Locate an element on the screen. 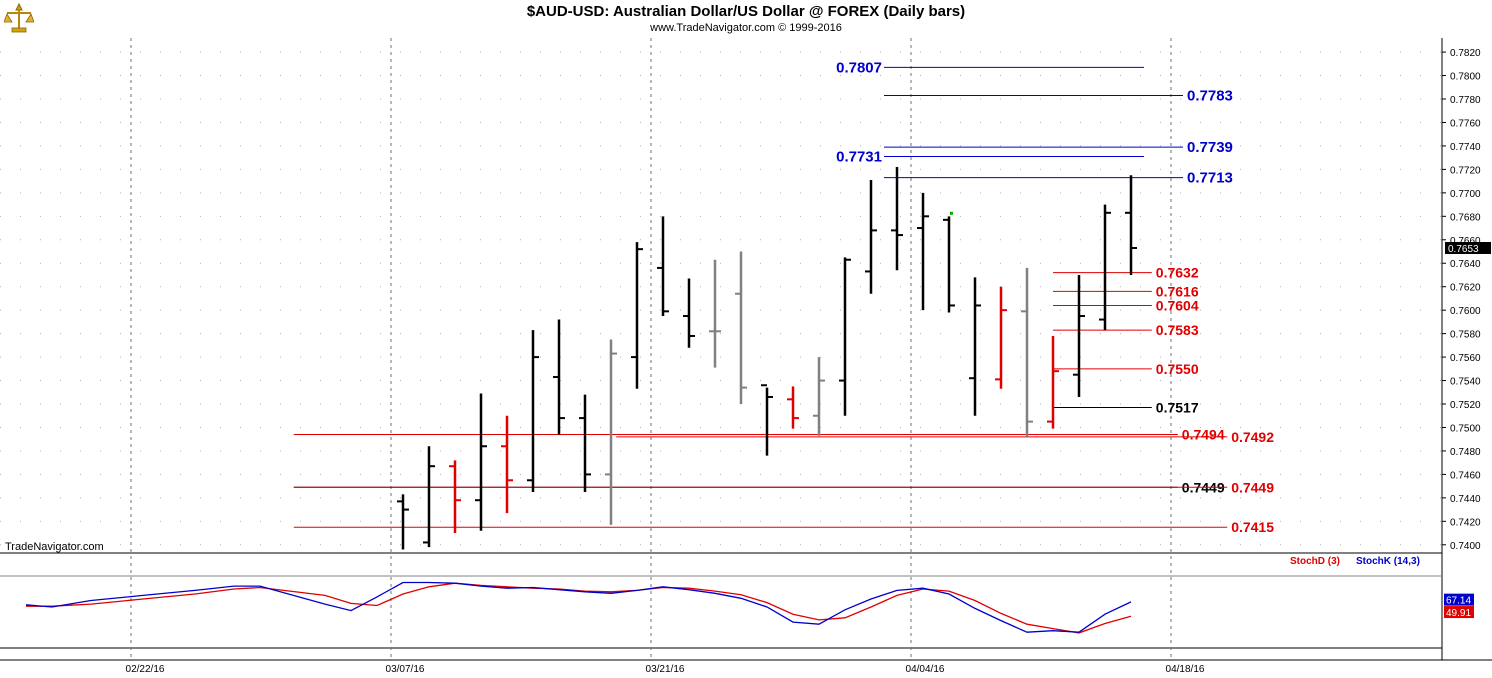 Image resolution: width=1492 pixels, height=678 pixels. price-tick-label: 0.7680 is located at coordinates (1465, 217).